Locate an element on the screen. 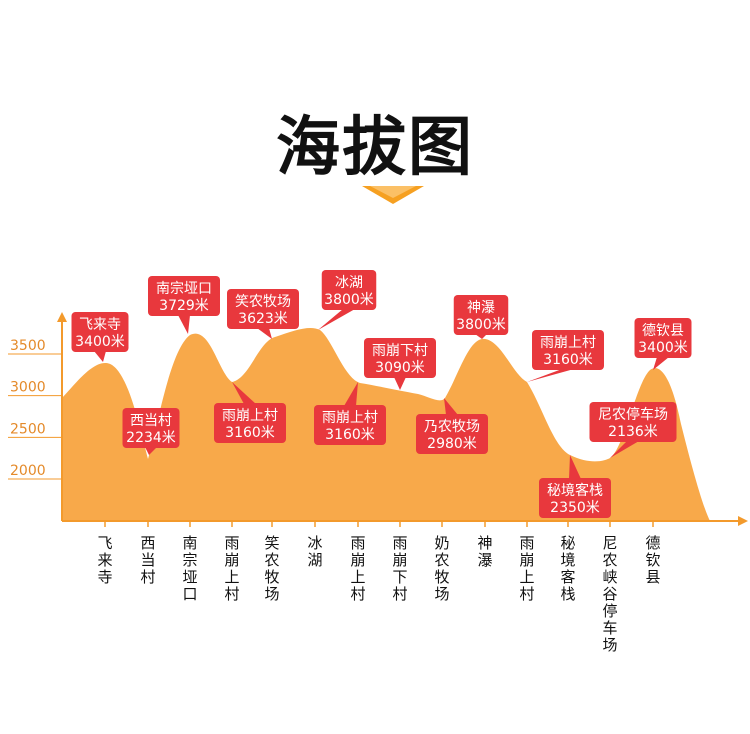 The image size is (750, 734). label-name: 笑农牧场 is located at coordinates (263, 302).